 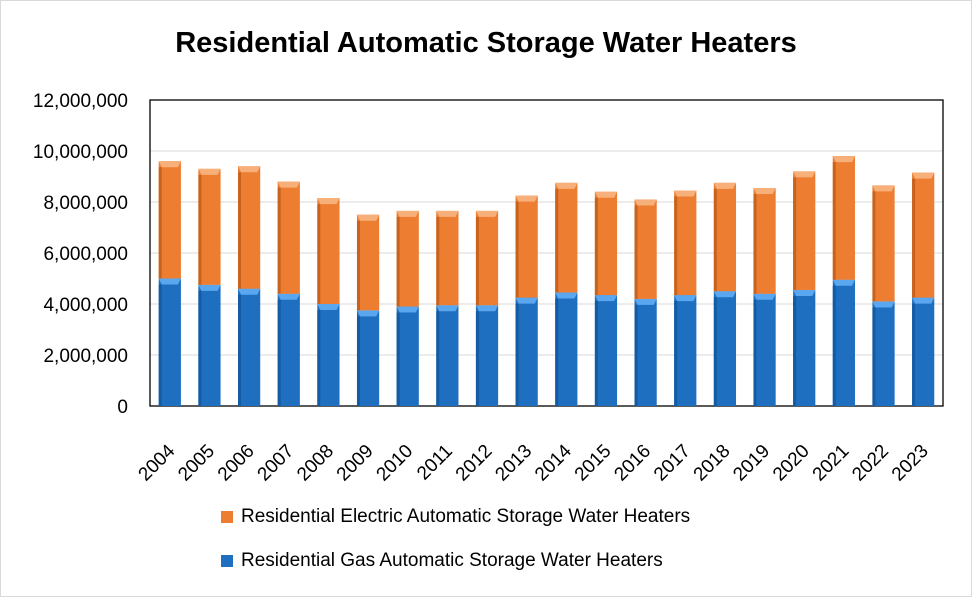 I want to click on x-tick-label: 2004, so click(x=157, y=462).